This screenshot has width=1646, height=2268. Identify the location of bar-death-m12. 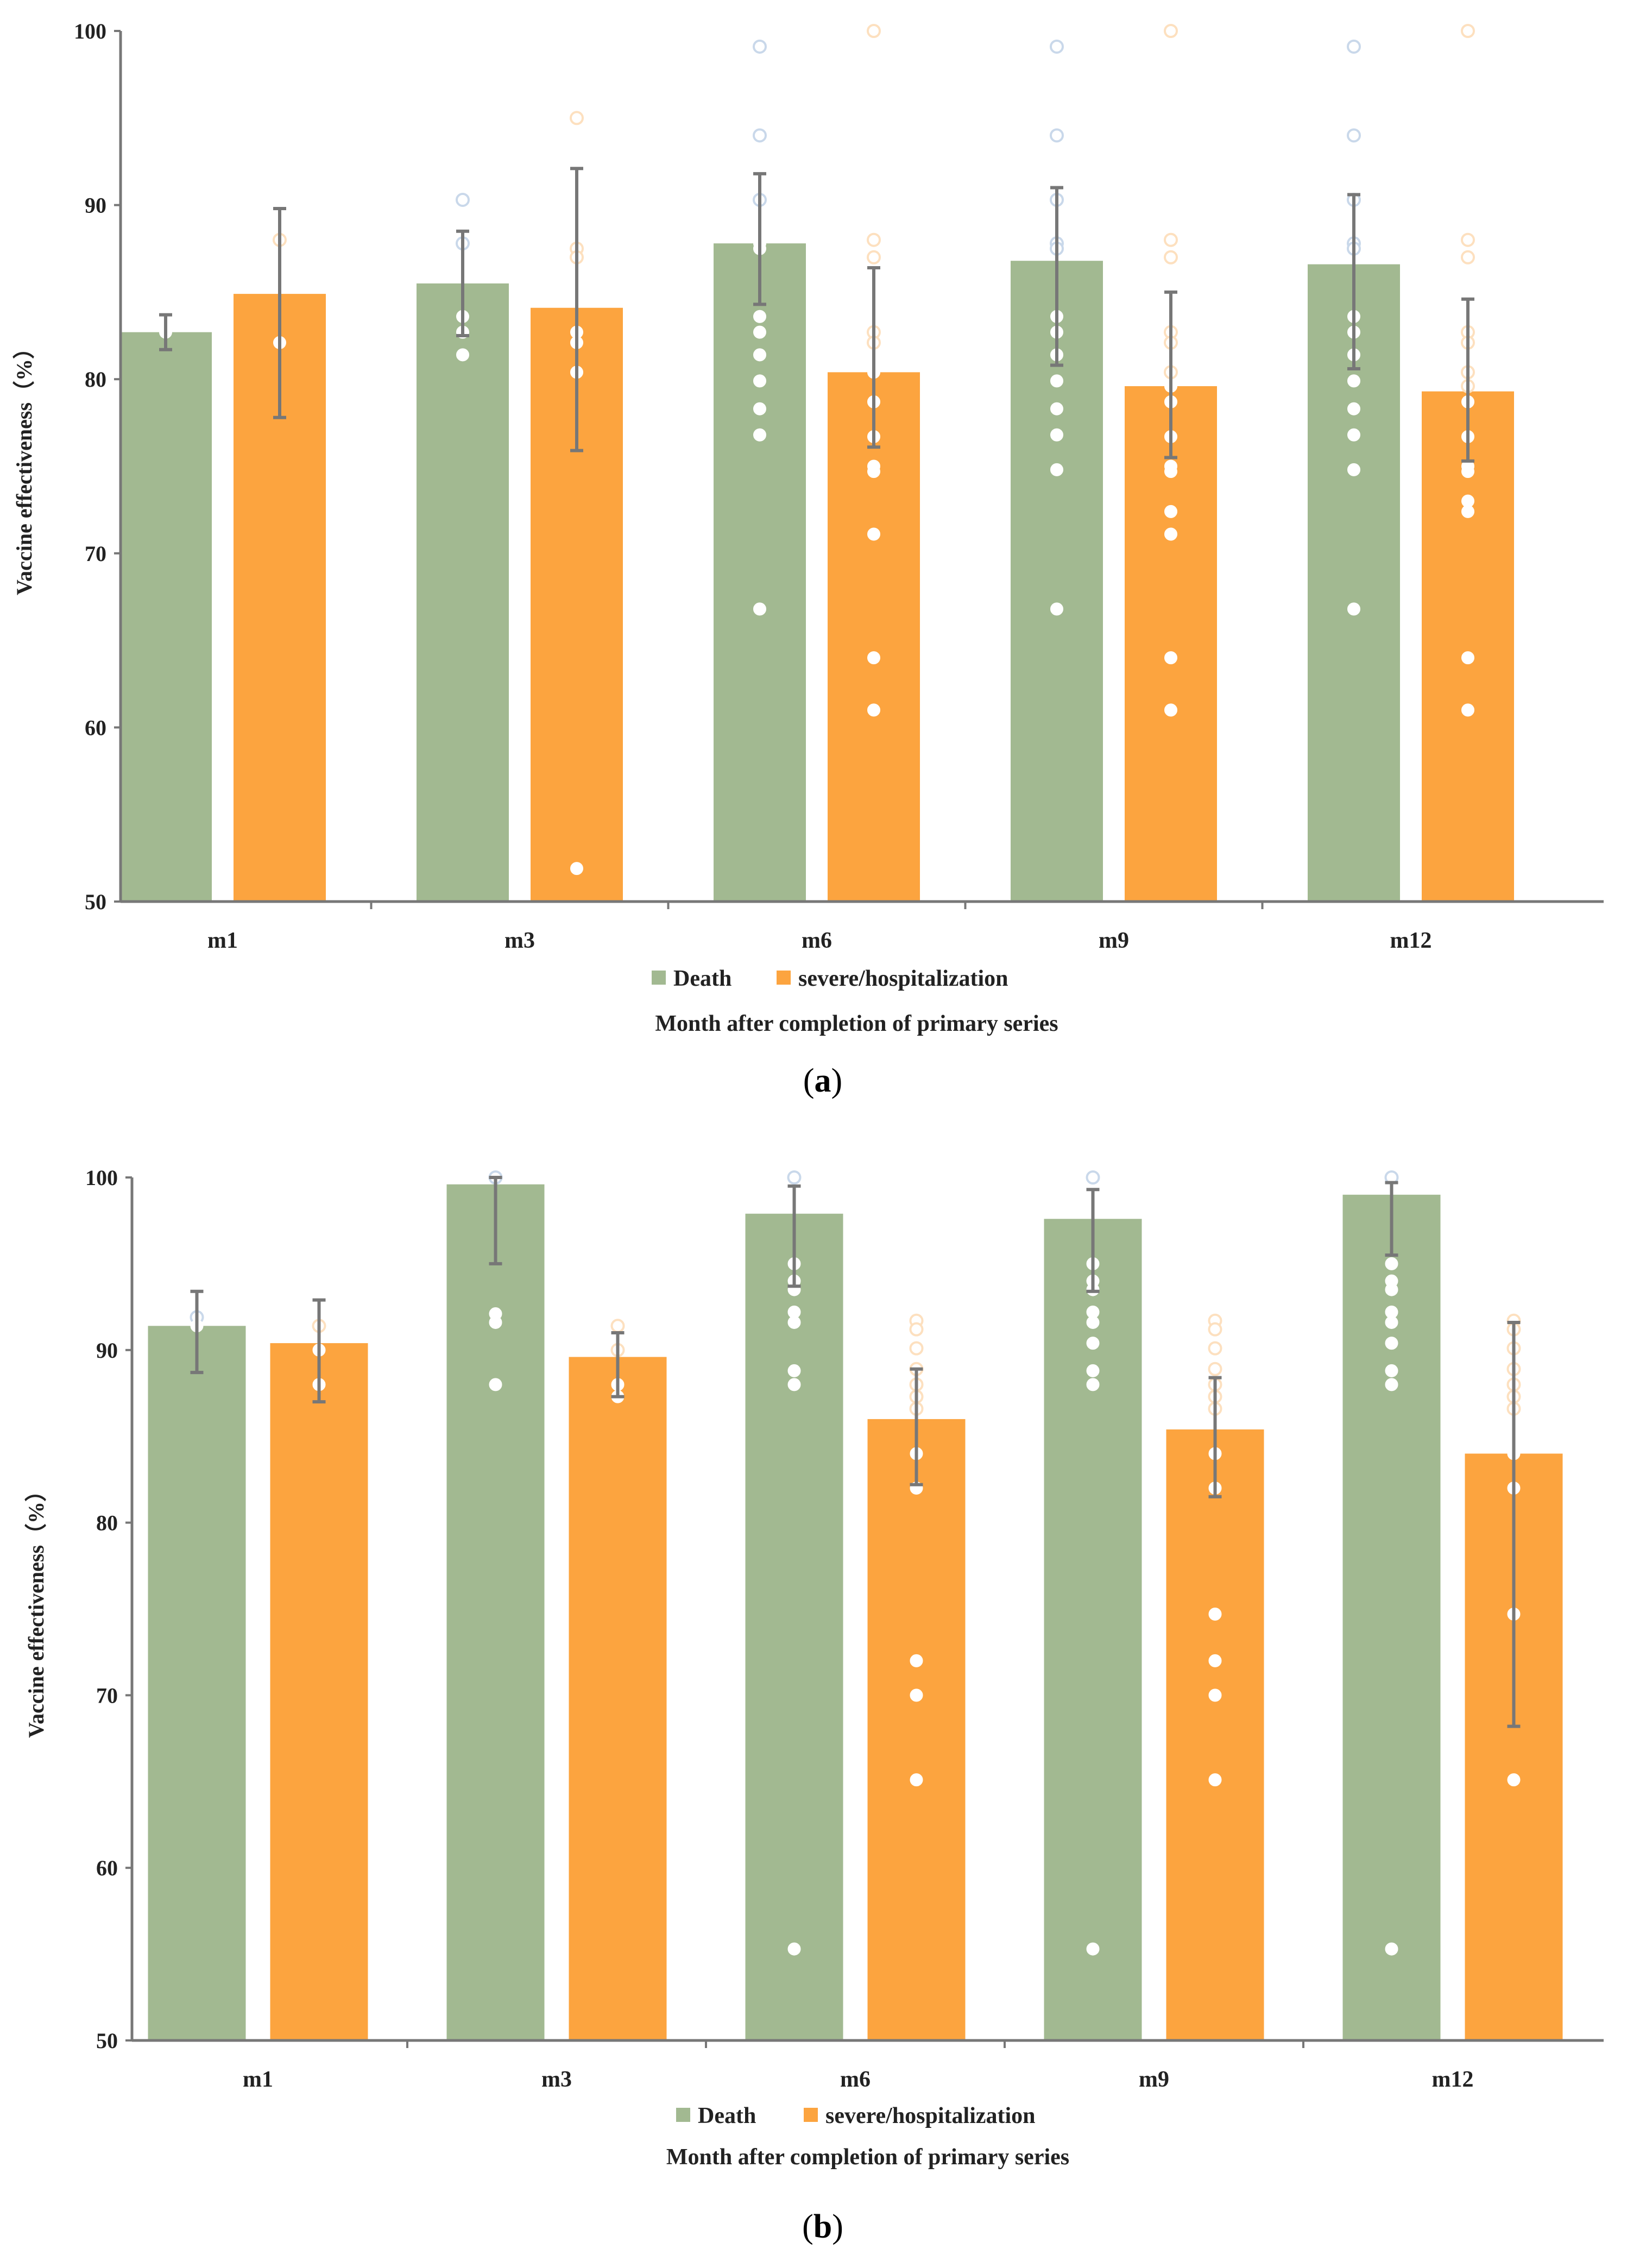
(1391, 1617).